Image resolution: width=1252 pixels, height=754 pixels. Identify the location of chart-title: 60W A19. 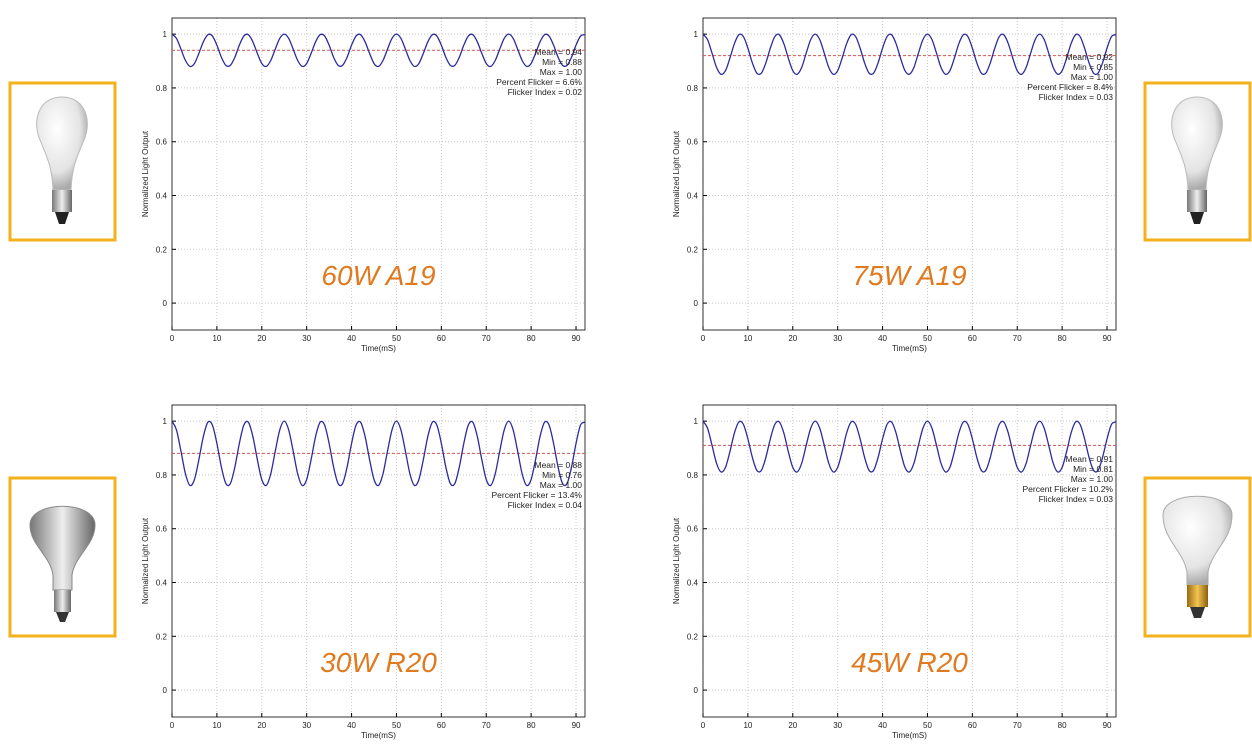
(378, 275).